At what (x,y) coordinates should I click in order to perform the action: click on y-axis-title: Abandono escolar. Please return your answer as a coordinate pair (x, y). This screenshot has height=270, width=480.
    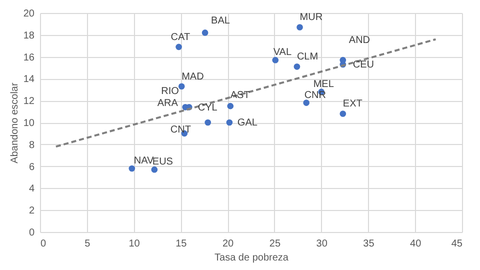
    Looking at the image, I should click on (14, 123).